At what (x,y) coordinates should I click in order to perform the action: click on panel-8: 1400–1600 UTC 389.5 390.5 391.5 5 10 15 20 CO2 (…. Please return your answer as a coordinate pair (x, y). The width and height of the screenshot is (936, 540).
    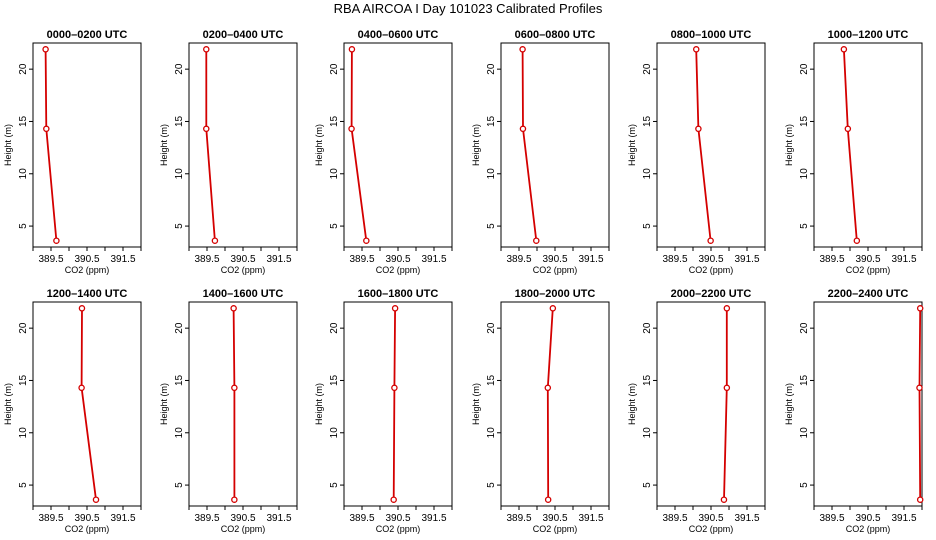
    Looking at the image, I should click on (228, 411).